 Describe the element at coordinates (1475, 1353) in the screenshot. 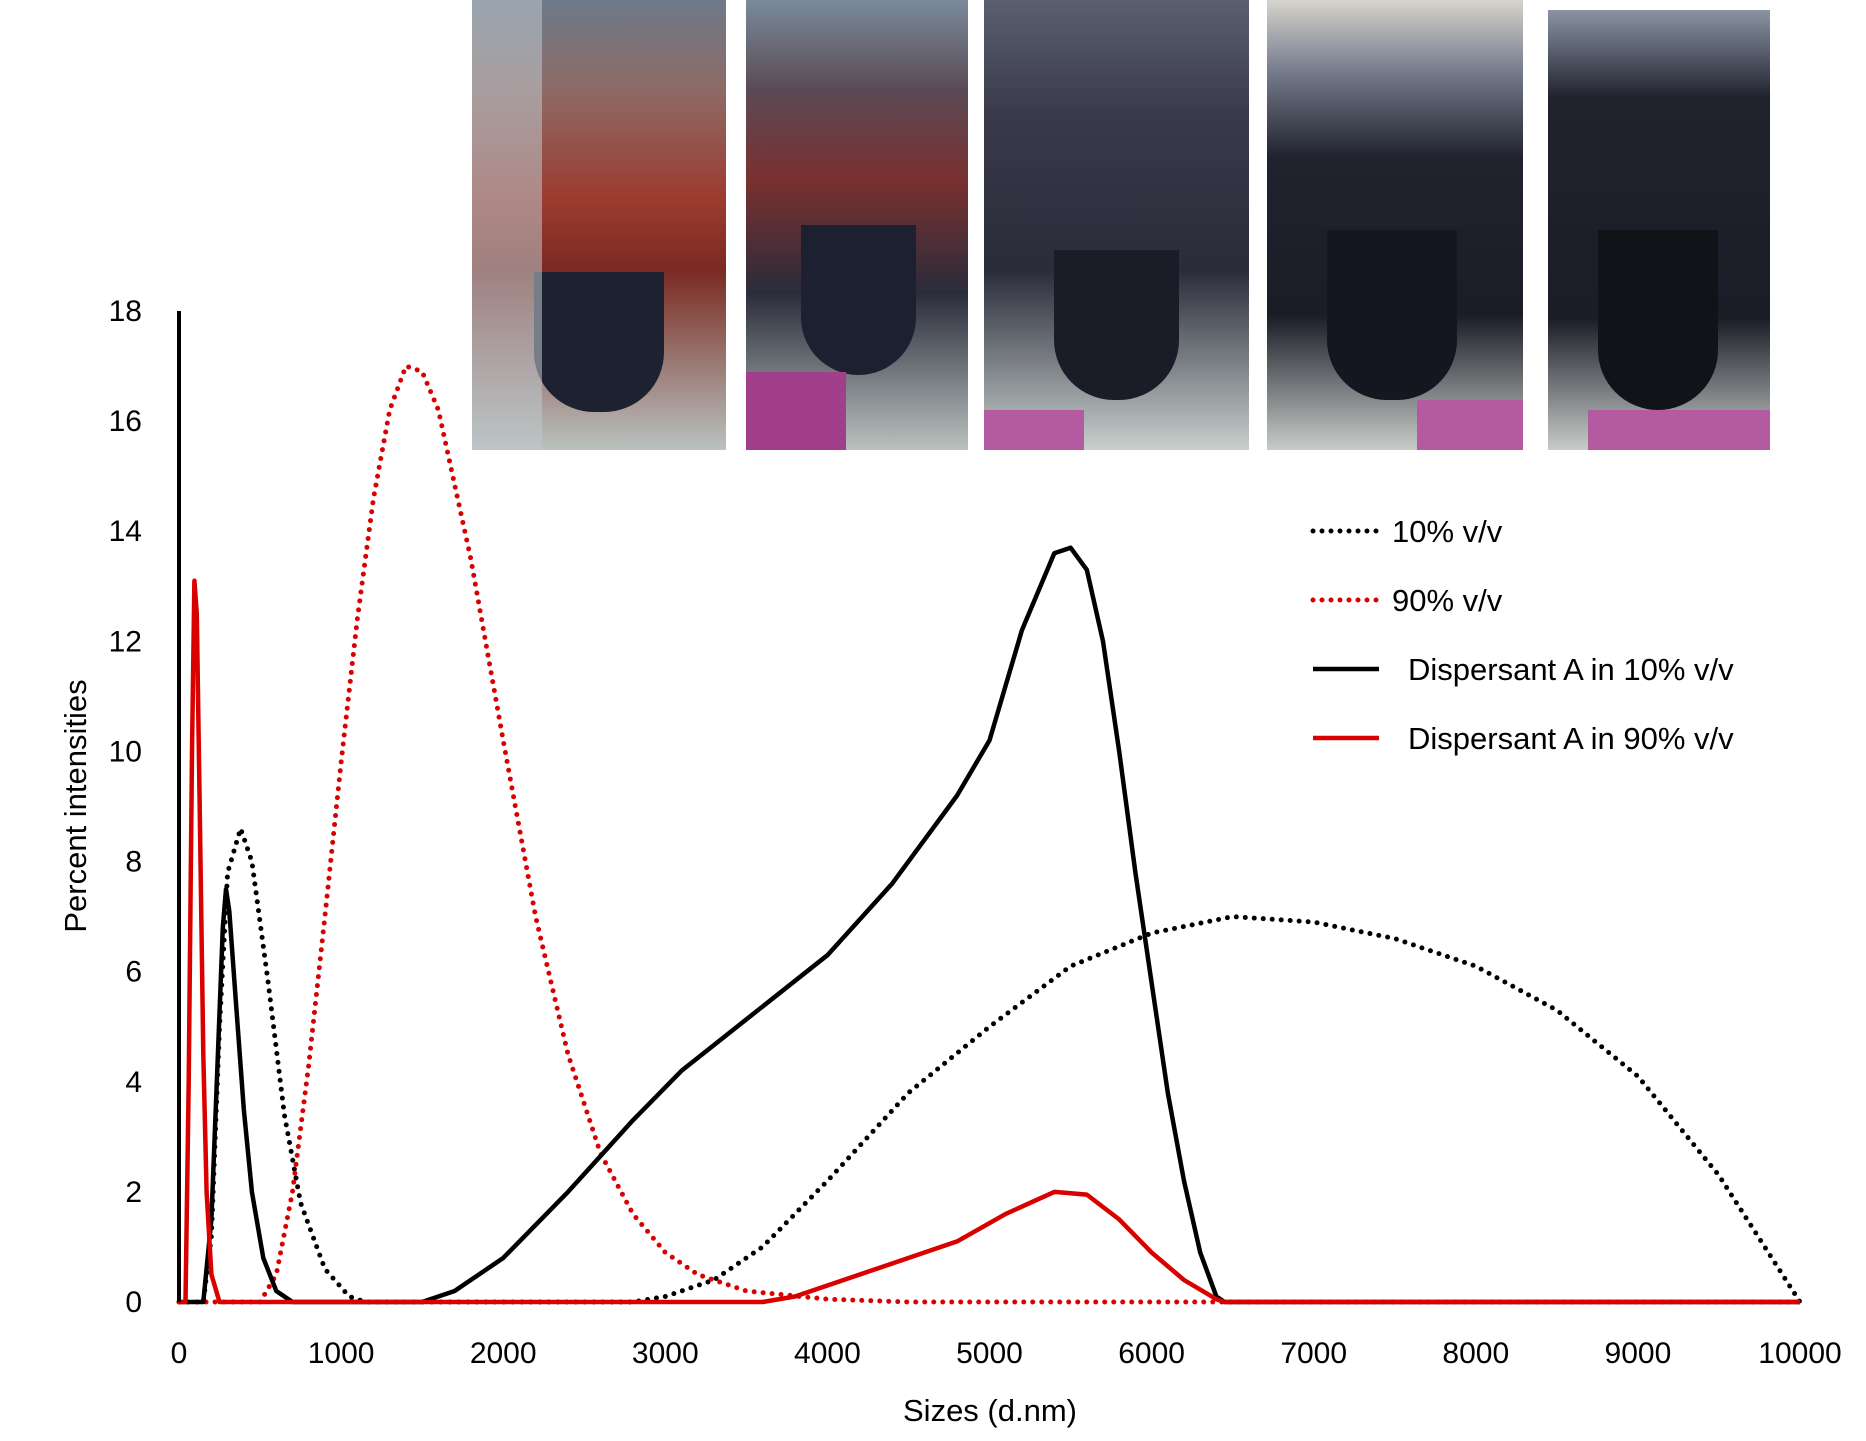

I see `x-tick-label: 8000` at that location.